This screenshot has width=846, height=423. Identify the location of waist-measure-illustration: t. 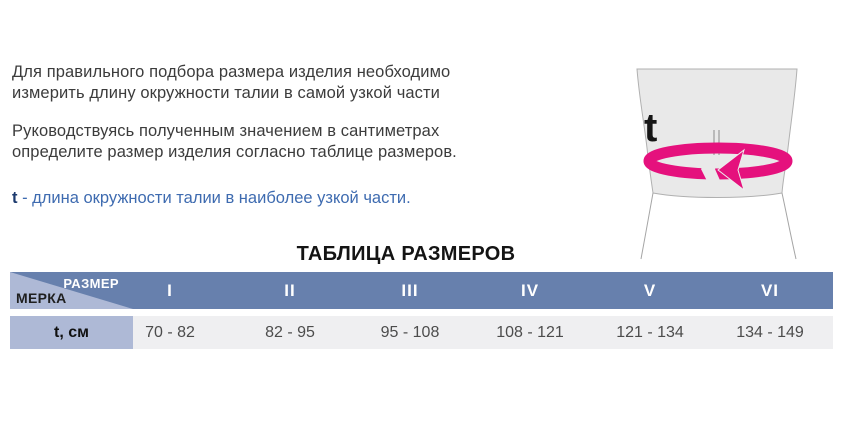
(717, 164).